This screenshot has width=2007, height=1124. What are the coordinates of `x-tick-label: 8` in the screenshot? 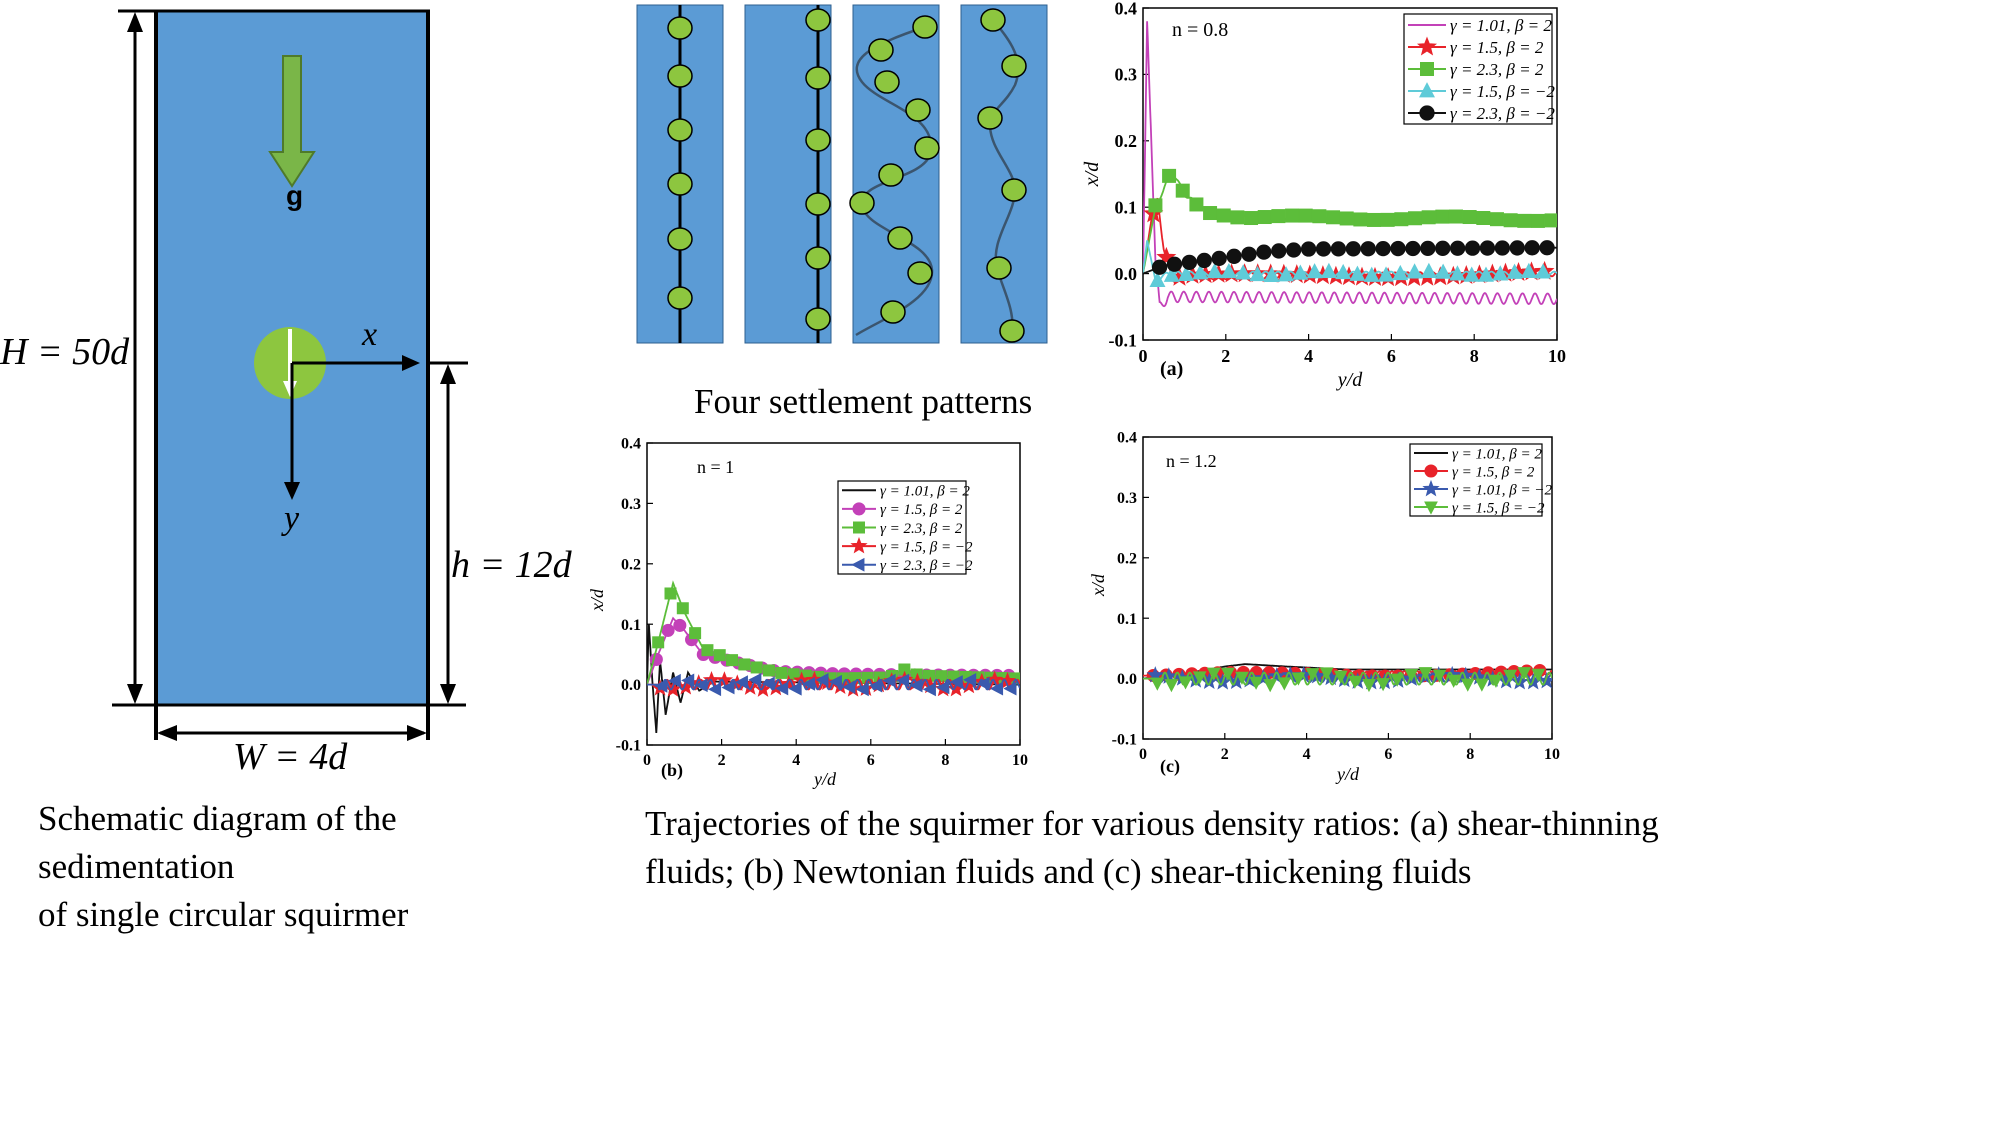 It's located at (945, 760).